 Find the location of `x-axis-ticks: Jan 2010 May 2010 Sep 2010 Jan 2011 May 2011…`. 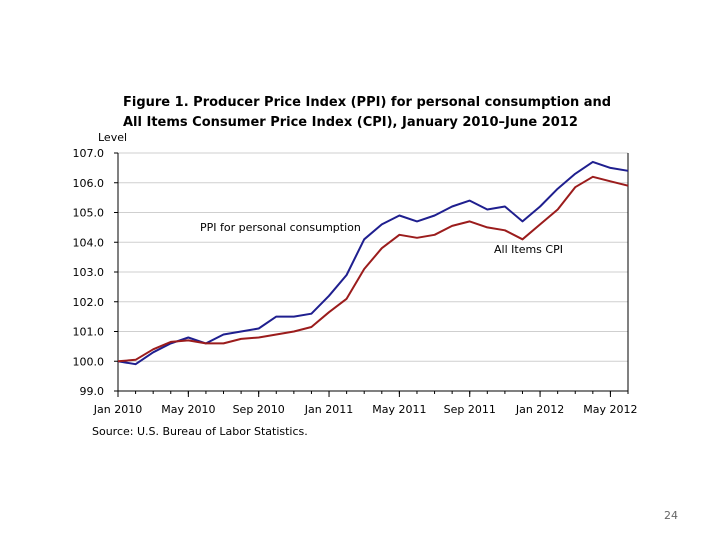

x-axis-ticks: Jan 2010 May 2010 Sep 2010 Jan 2011 May 2011… is located at coordinates (365, 403).